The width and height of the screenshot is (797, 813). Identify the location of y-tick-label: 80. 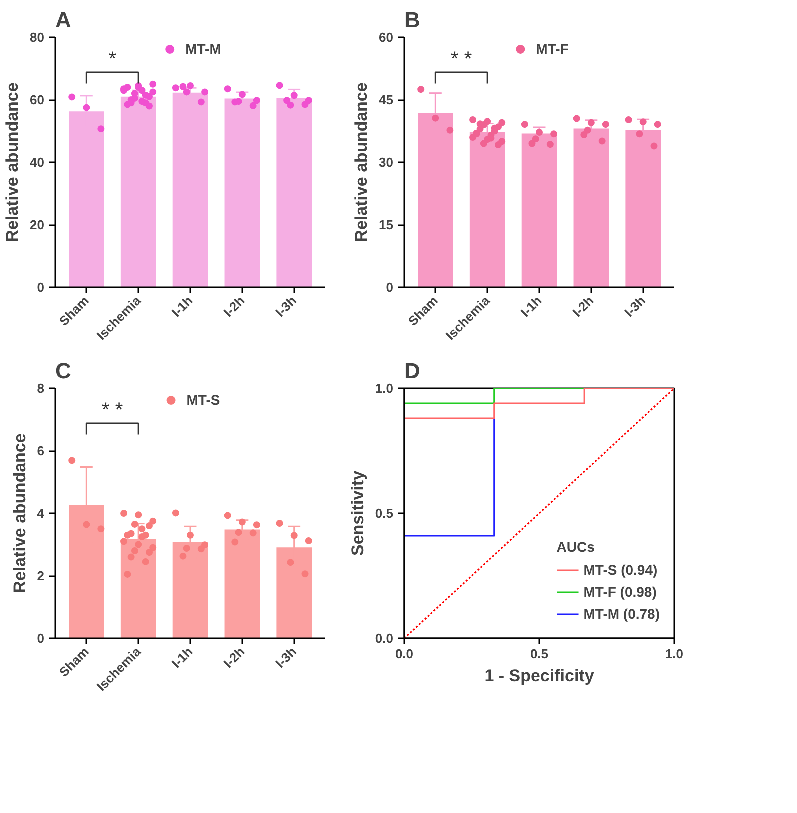
(37, 37).